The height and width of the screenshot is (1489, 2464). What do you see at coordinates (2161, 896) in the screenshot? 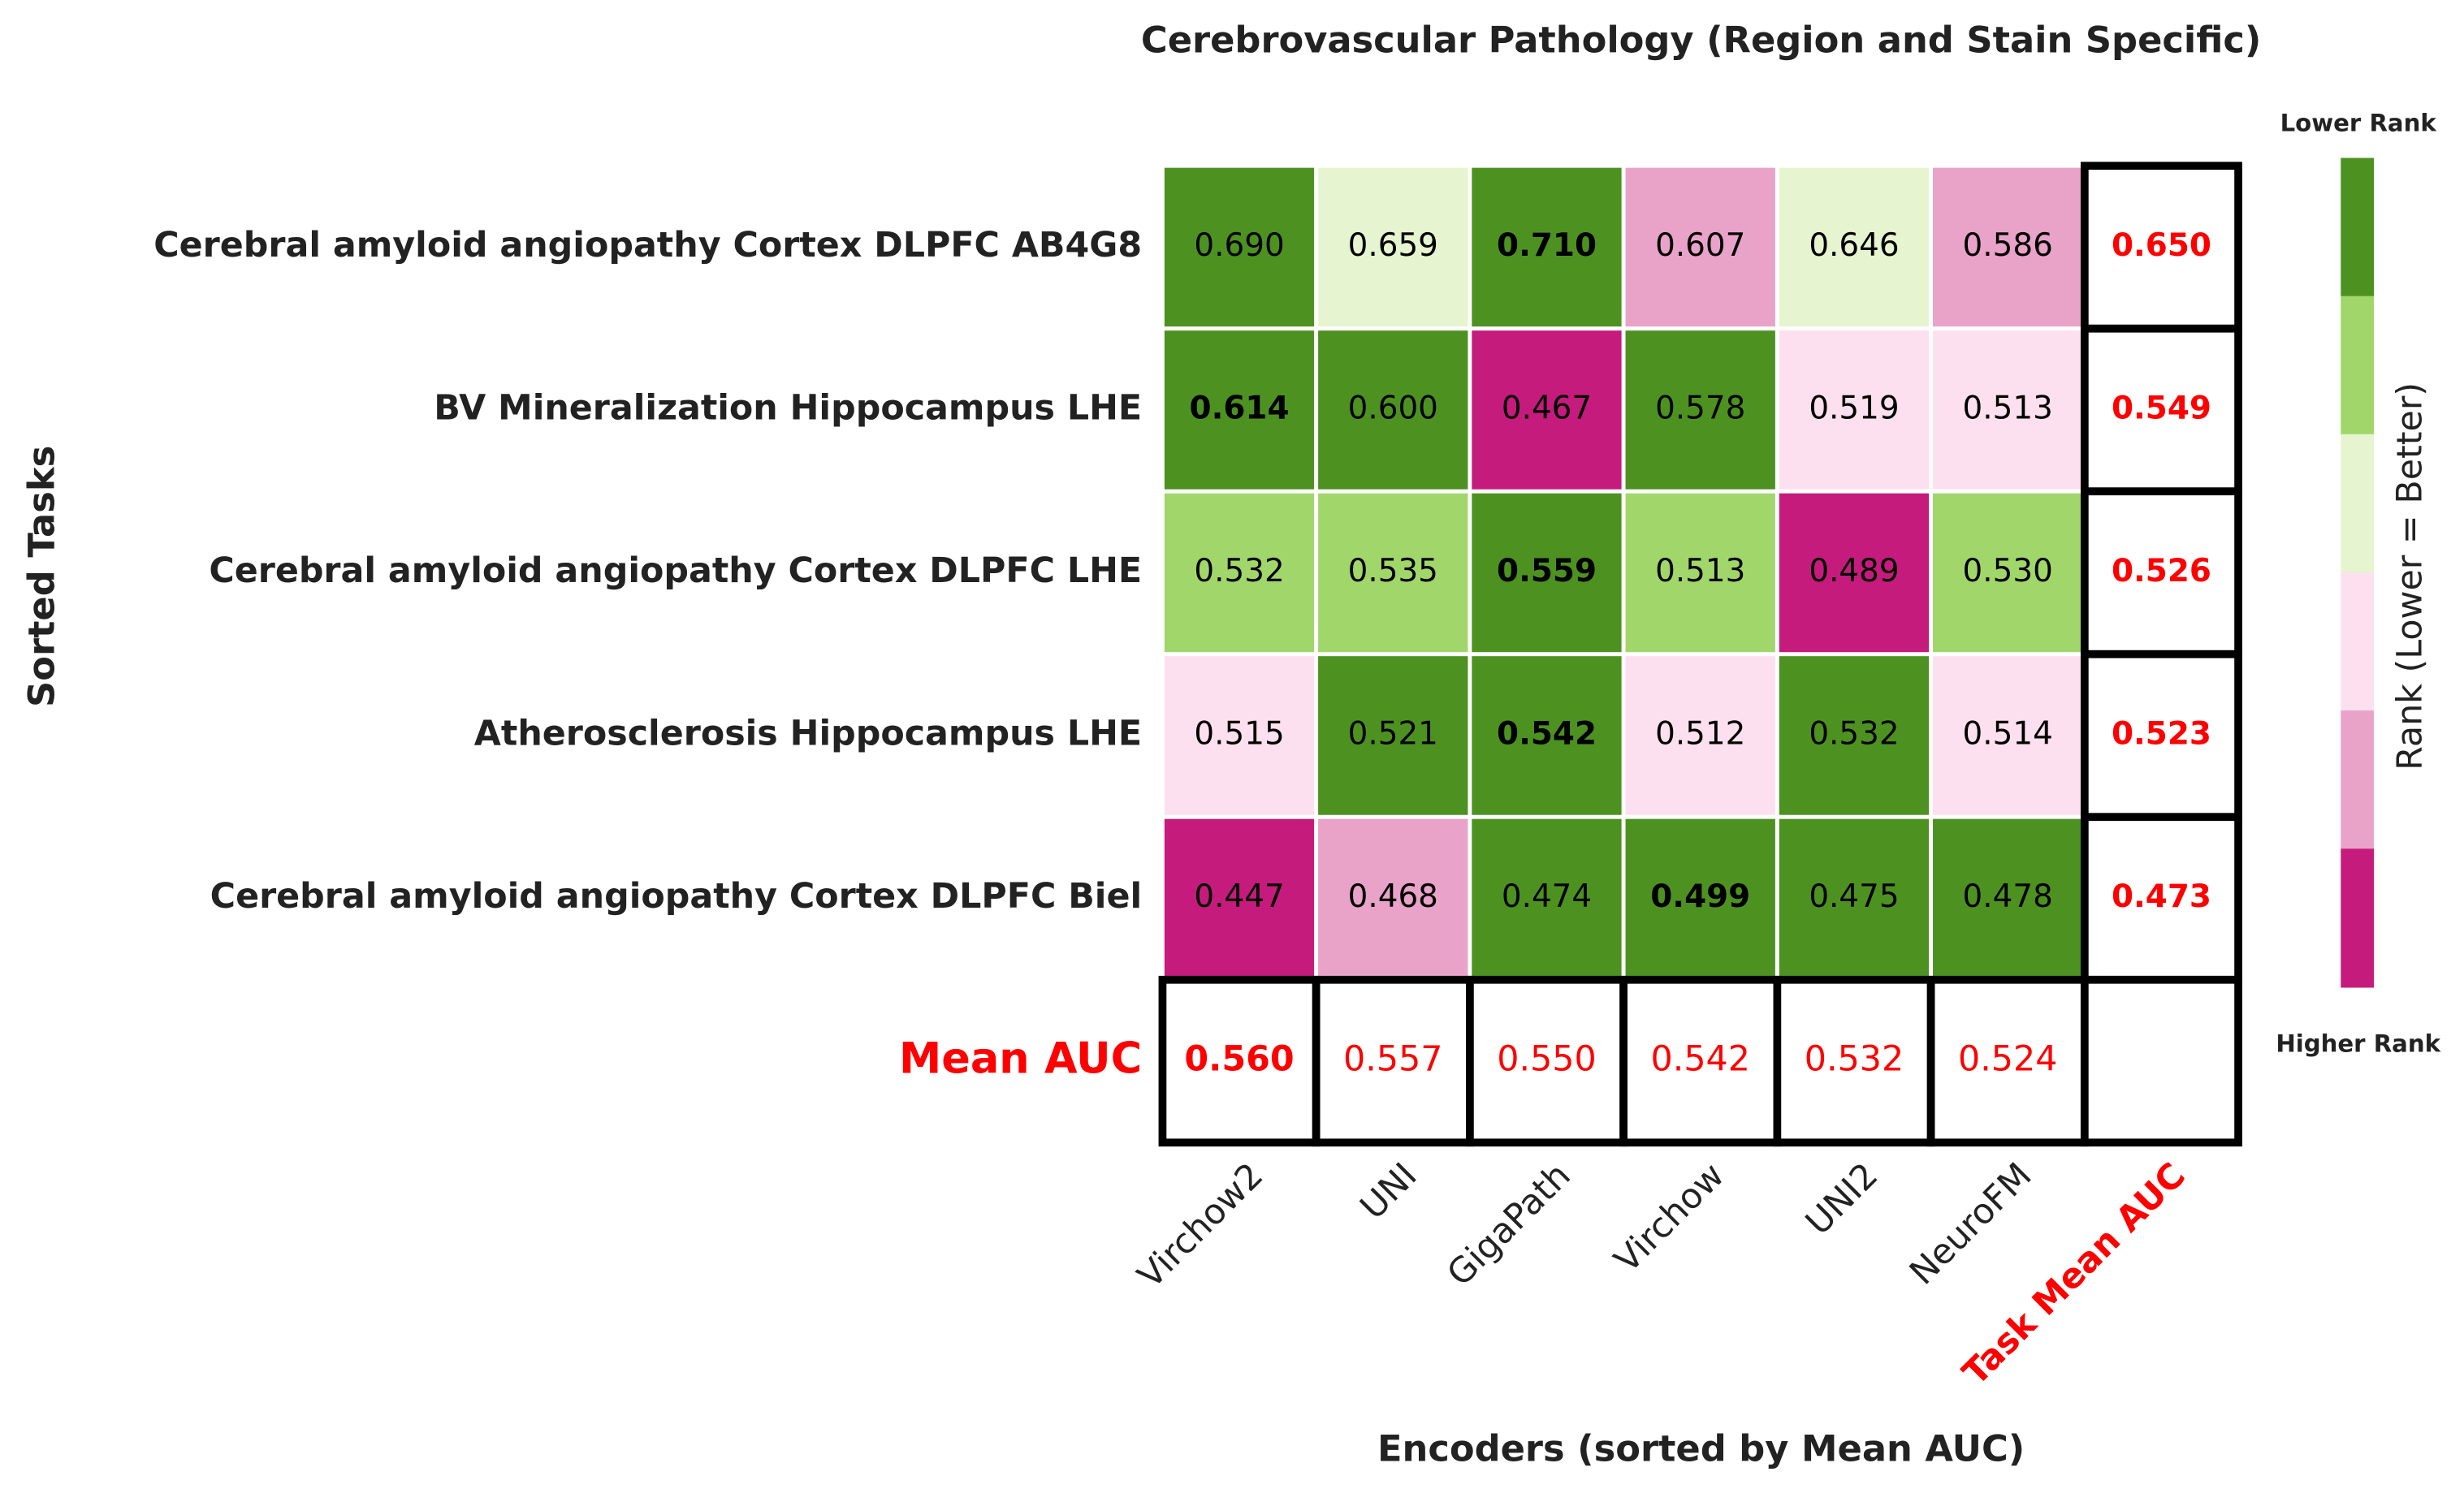
I see `task-mean-label: 0.473` at bounding box center [2161, 896].